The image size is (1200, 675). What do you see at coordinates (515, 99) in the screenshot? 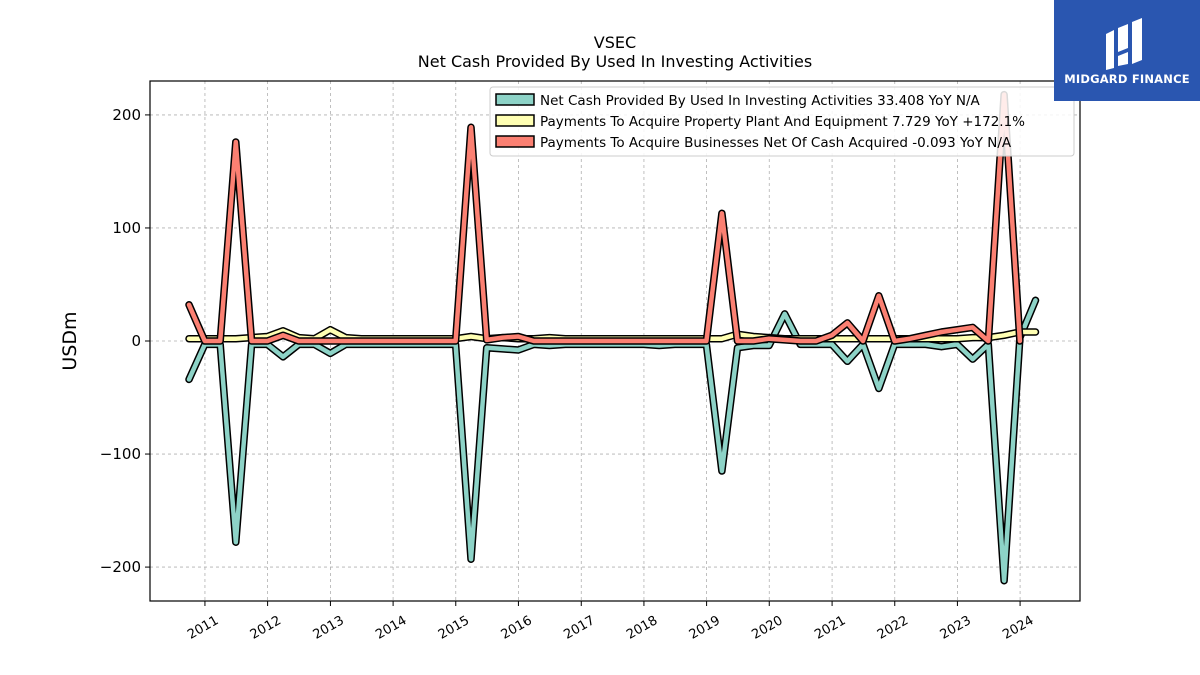
I see `legend-swatch-net-cash` at bounding box center [515, 99].